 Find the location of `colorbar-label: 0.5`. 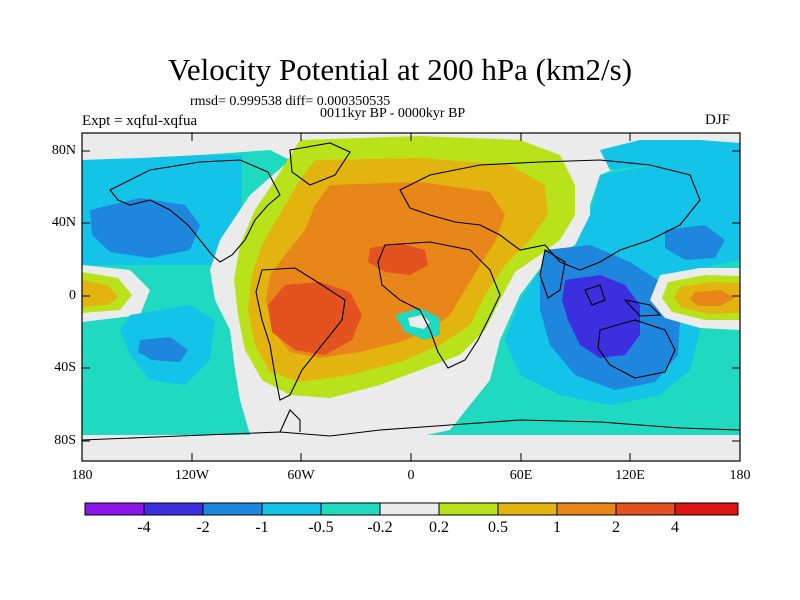

colorbar-label: 0.5 is located at coordinates (498, 527).